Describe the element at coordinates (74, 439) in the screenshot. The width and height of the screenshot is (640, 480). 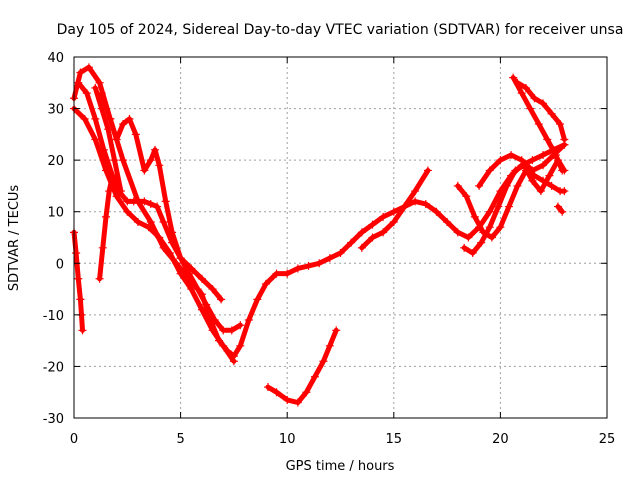
I see `x-tick-label: 0` at that location.